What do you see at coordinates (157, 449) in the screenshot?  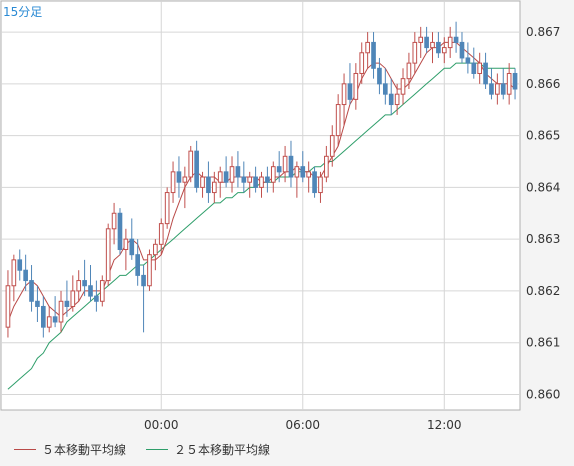 I see `legend-swatch-ma25` at bounding box center [157, 449].